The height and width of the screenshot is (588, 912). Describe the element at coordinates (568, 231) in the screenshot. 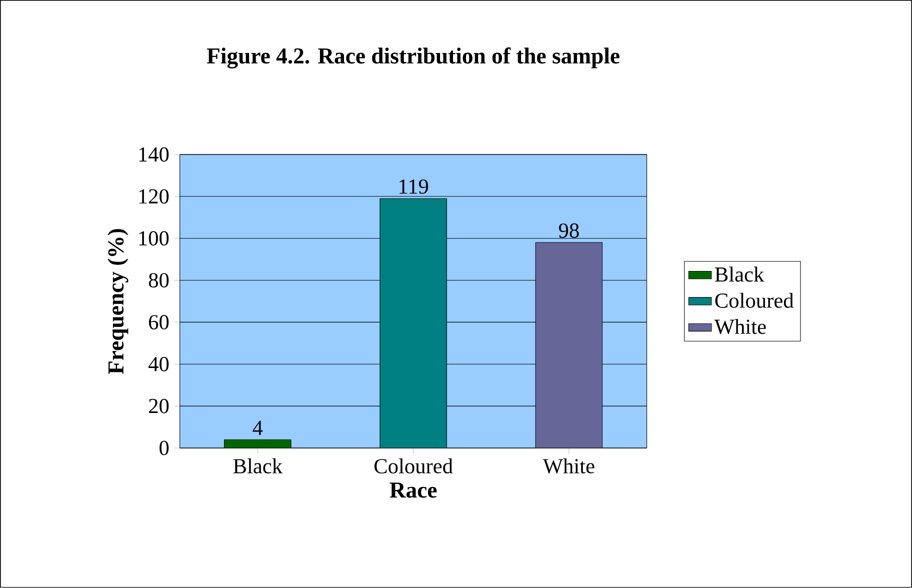

I see `data-label: 98` at that location.